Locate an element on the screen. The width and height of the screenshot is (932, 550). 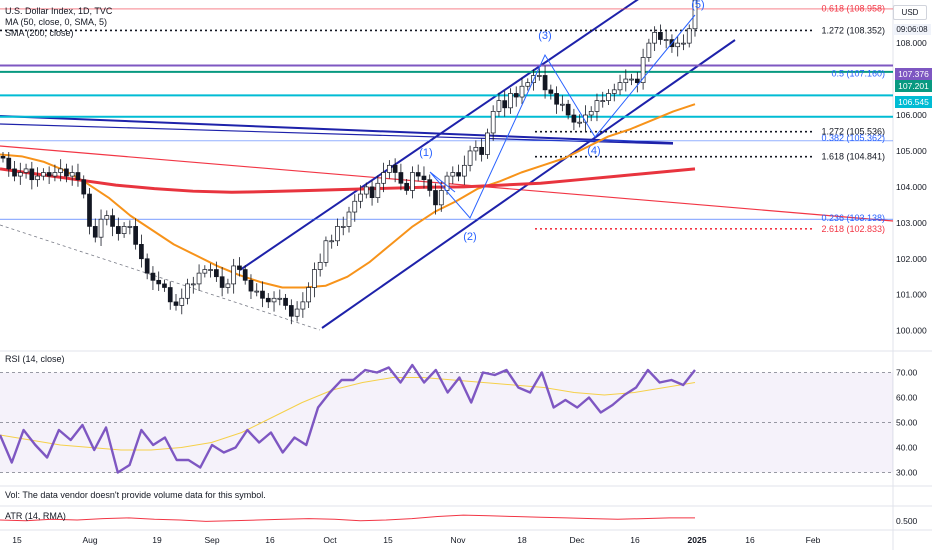
fib-level-label: 0.618 (108.958) is located at coordinates (853, 9).